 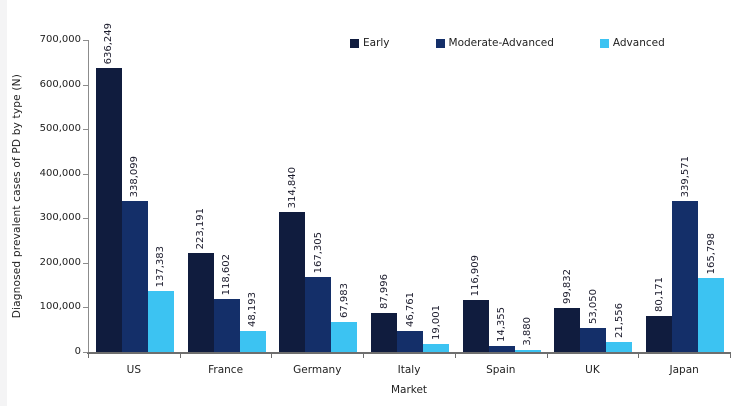 I want to click on legend-item-advanced: Advanced, so click(x=632, y=43).